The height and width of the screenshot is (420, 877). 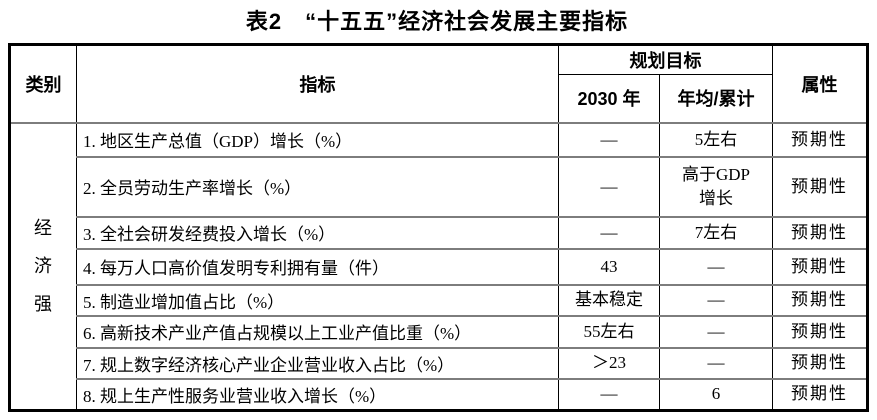 What do you see at coordinates (609, 98) in the screenshot?
I see `column-header-2030: 2030 年` at bounding box center [609, 98].